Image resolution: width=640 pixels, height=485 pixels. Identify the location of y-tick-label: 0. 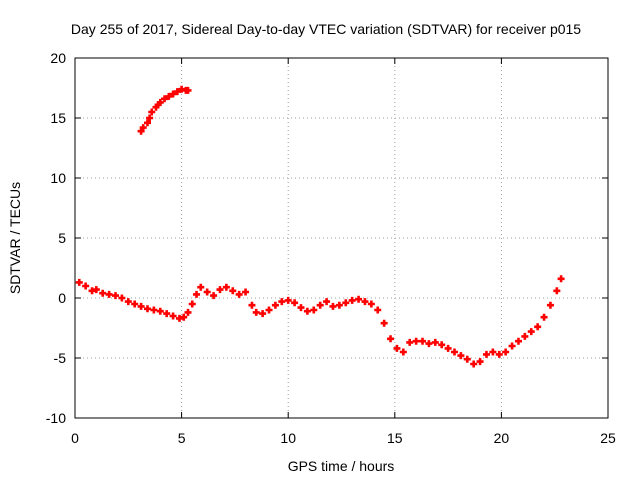
(62, 298).